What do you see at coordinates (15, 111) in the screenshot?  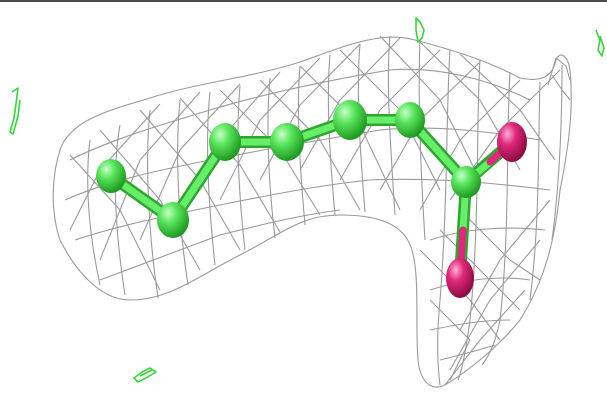 I see `noise-fragment-left` at bounding box center [15, 111].